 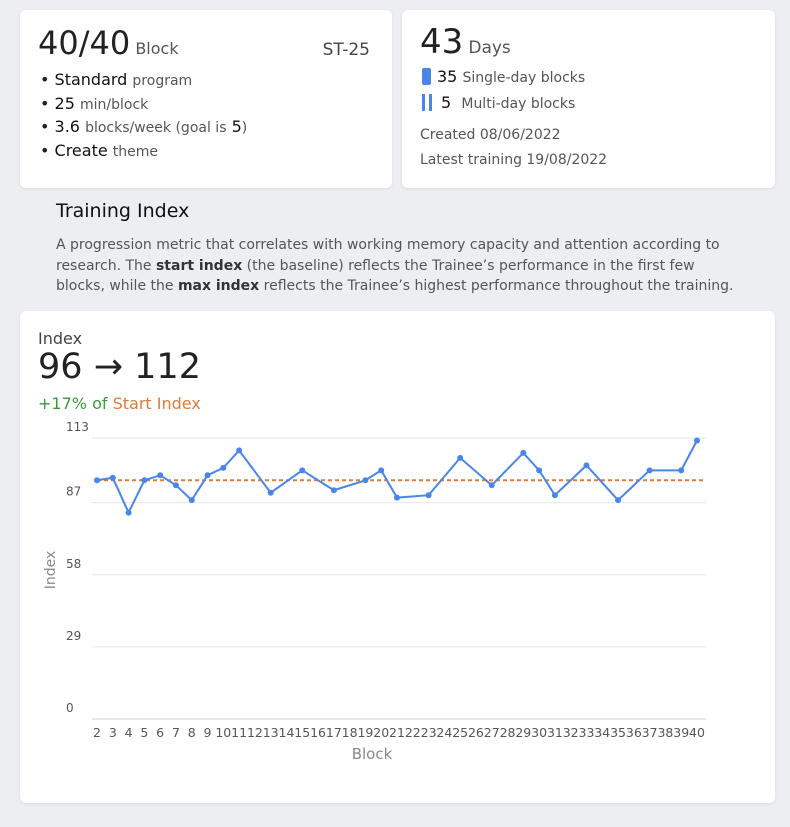 I want to click on x-tick-label: 37, so click(x=650, y=732).